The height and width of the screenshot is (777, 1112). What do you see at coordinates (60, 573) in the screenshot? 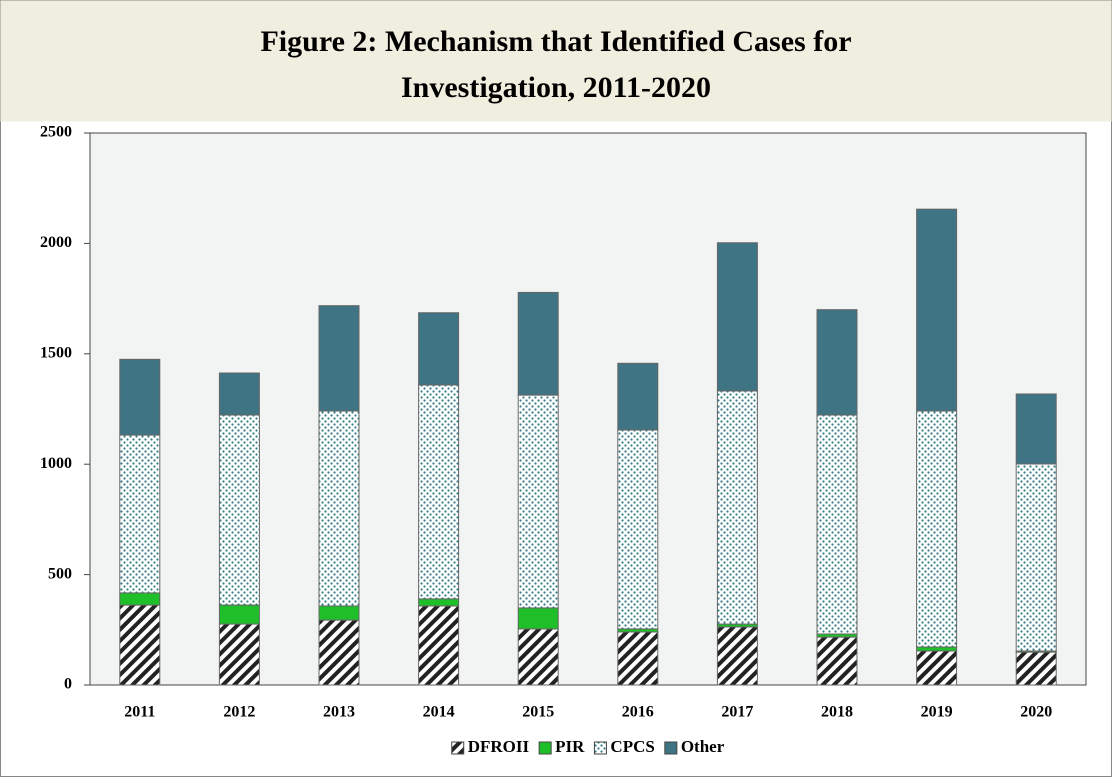
I see `y-tick-label: 500` at bounding box center [60, 573].